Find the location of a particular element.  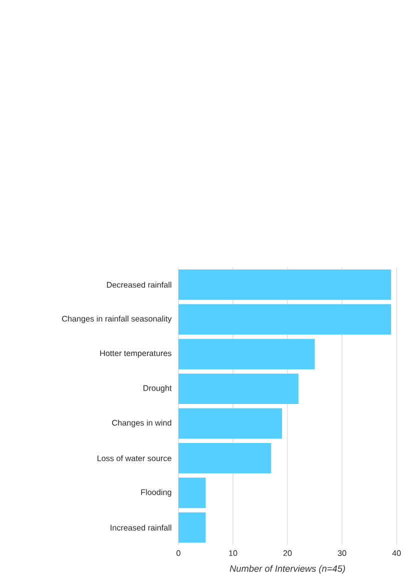

x-tick-label: 0 is located at coordinates (178, 553).